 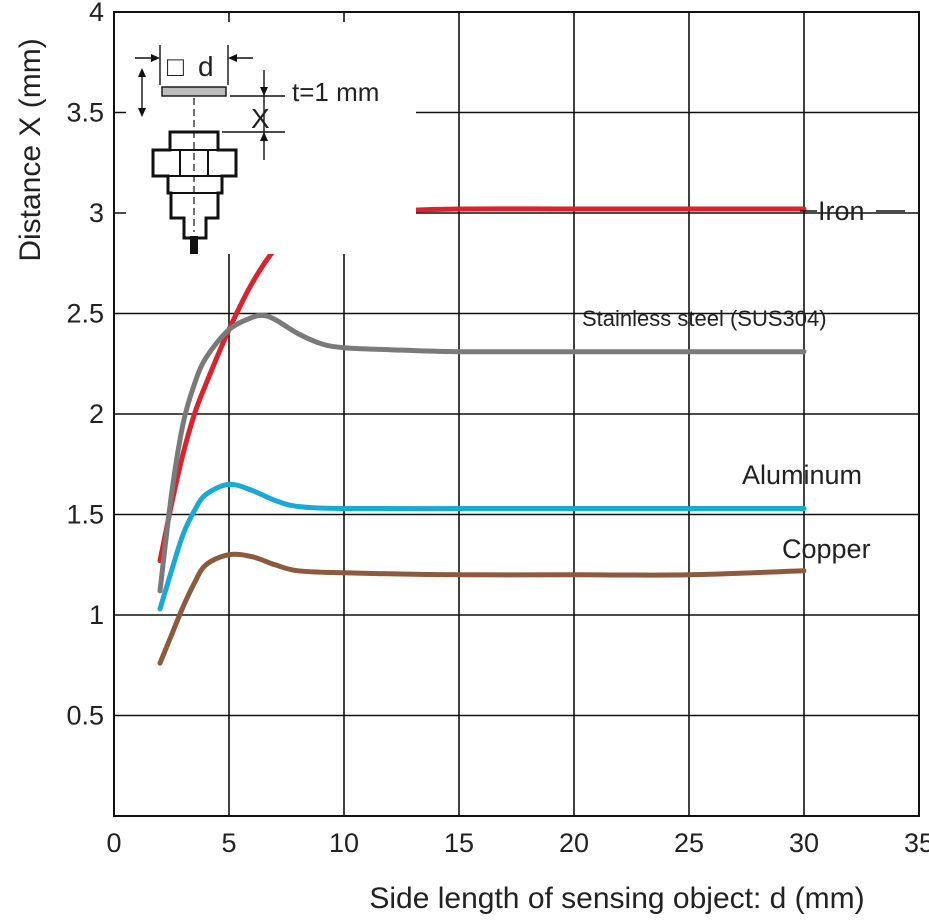 What do you see at coordinates (228, 843) in the screenshot?
I see `x-tick-label: 5` at bounding box center [228, 843].